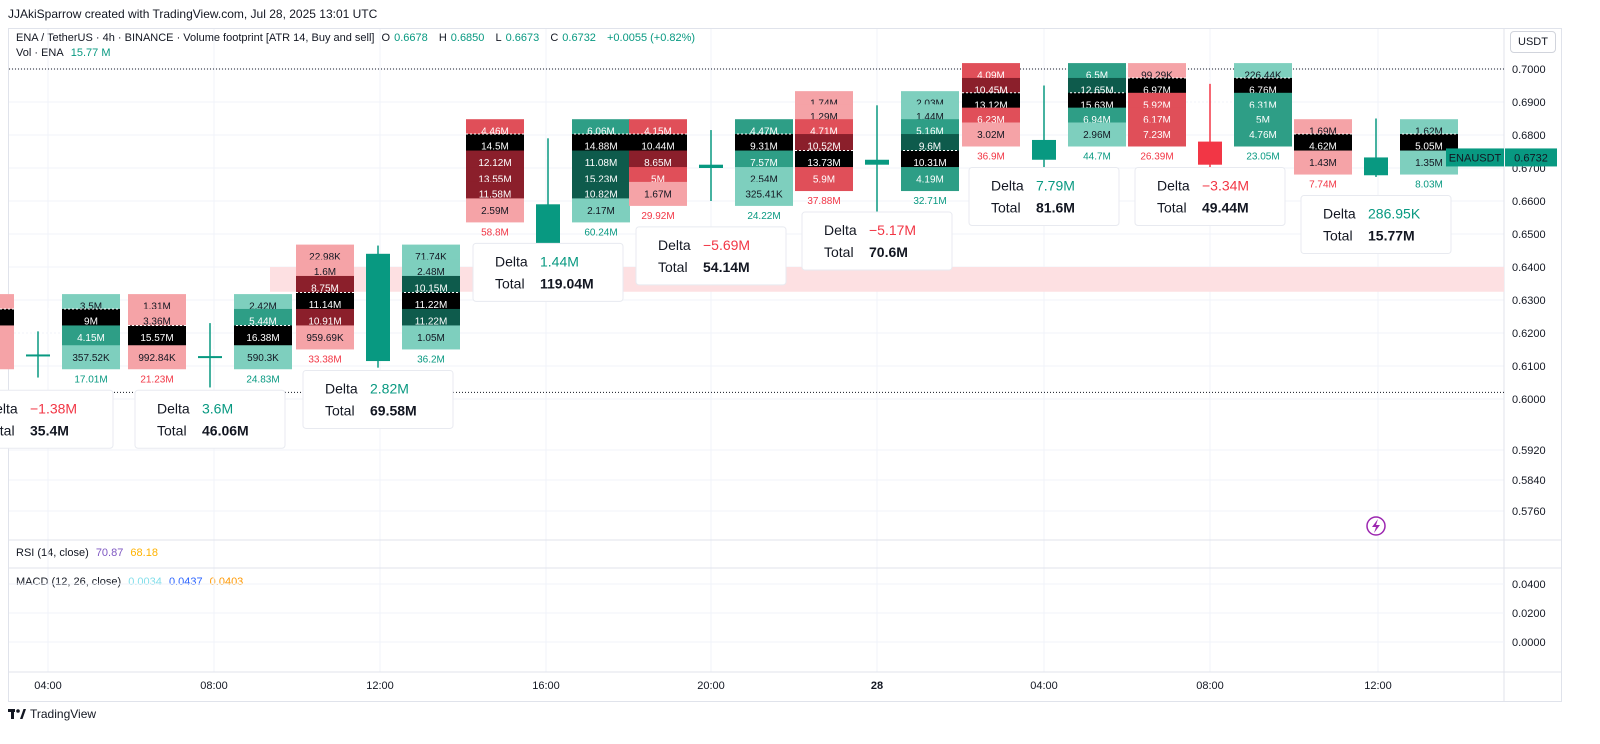  I want to click on tradingview-logo: TradingView, so click(52, 714).